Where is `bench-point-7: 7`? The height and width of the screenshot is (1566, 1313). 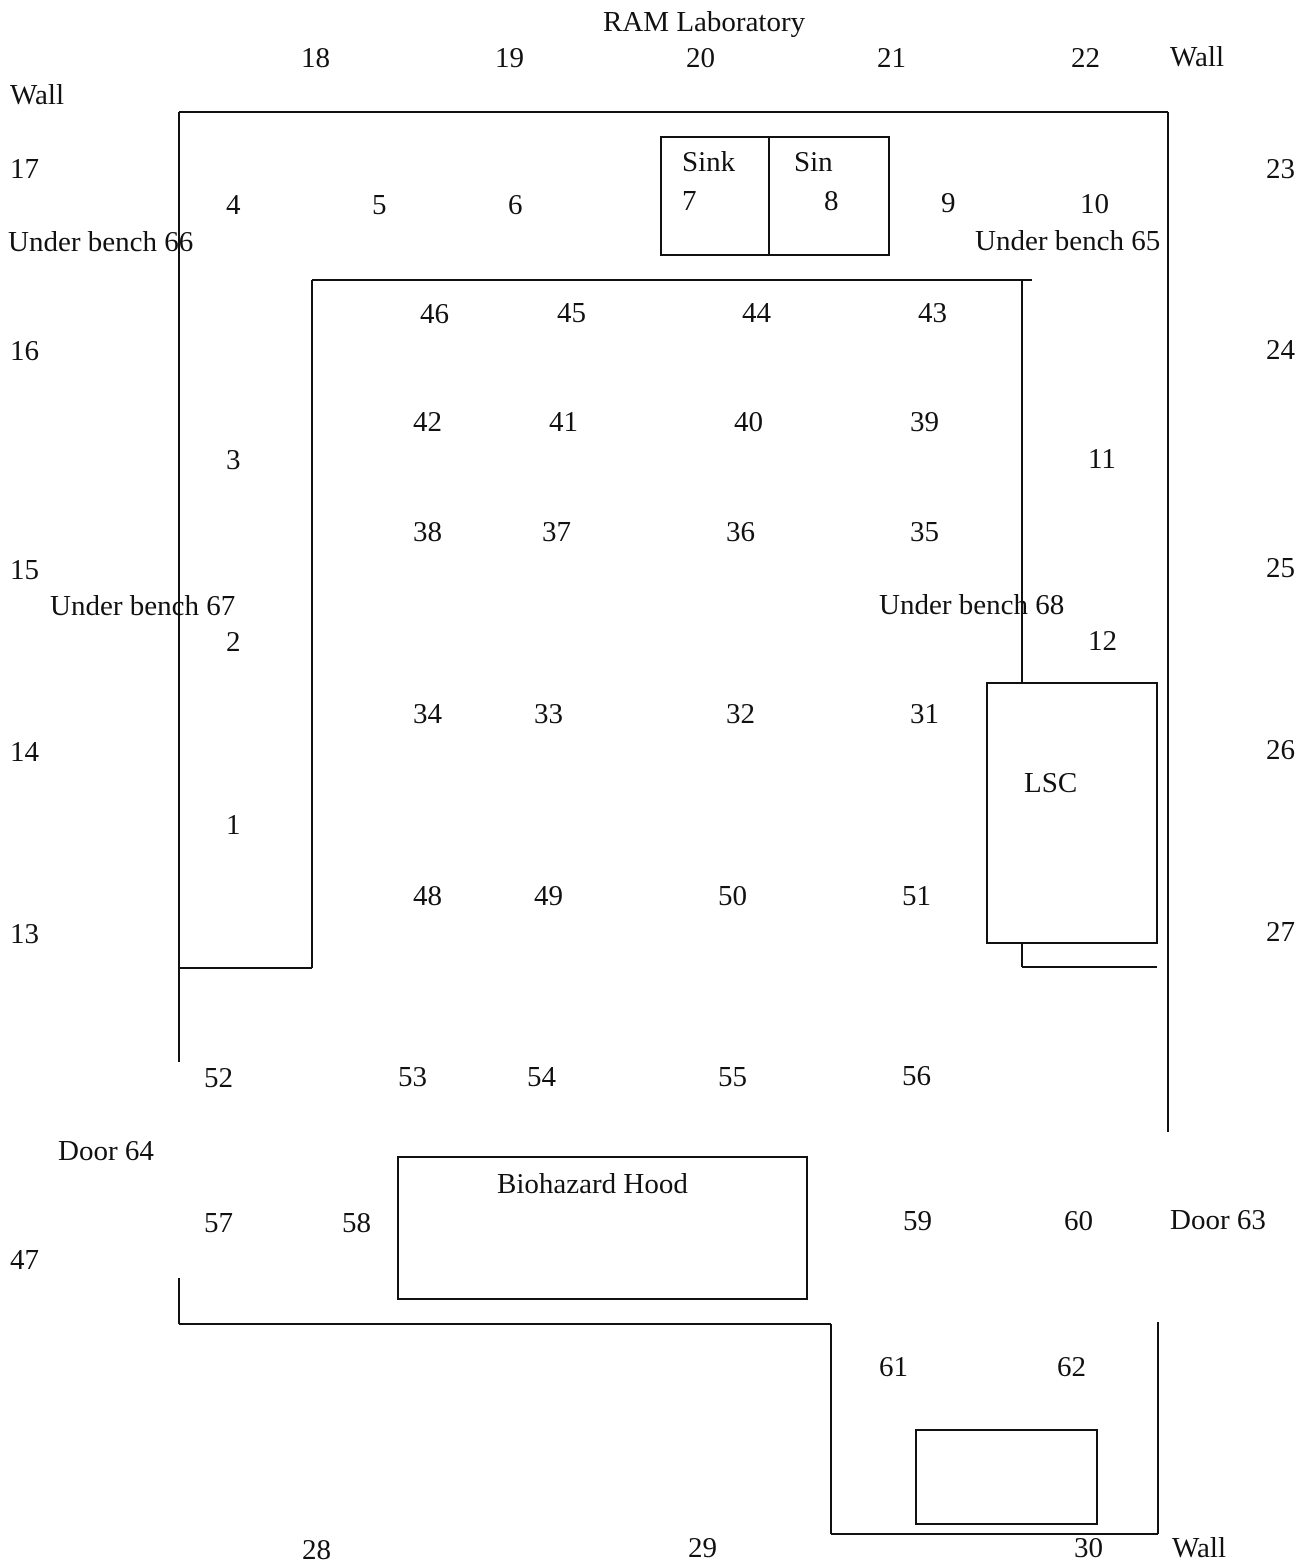
bench-point-7: 7 is located at coordinates (689, 201).